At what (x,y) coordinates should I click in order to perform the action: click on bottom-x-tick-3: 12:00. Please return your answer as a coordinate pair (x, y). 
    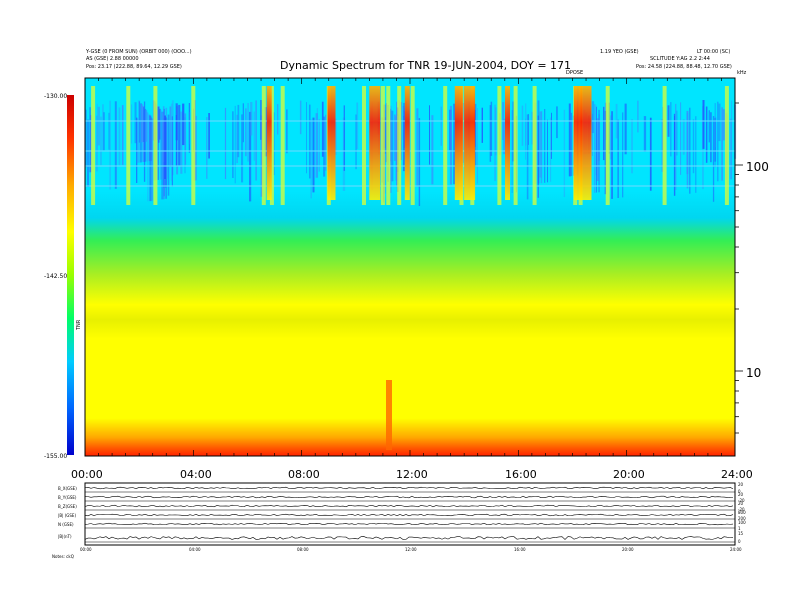
    Looking at the image, I should click on (411, 549).